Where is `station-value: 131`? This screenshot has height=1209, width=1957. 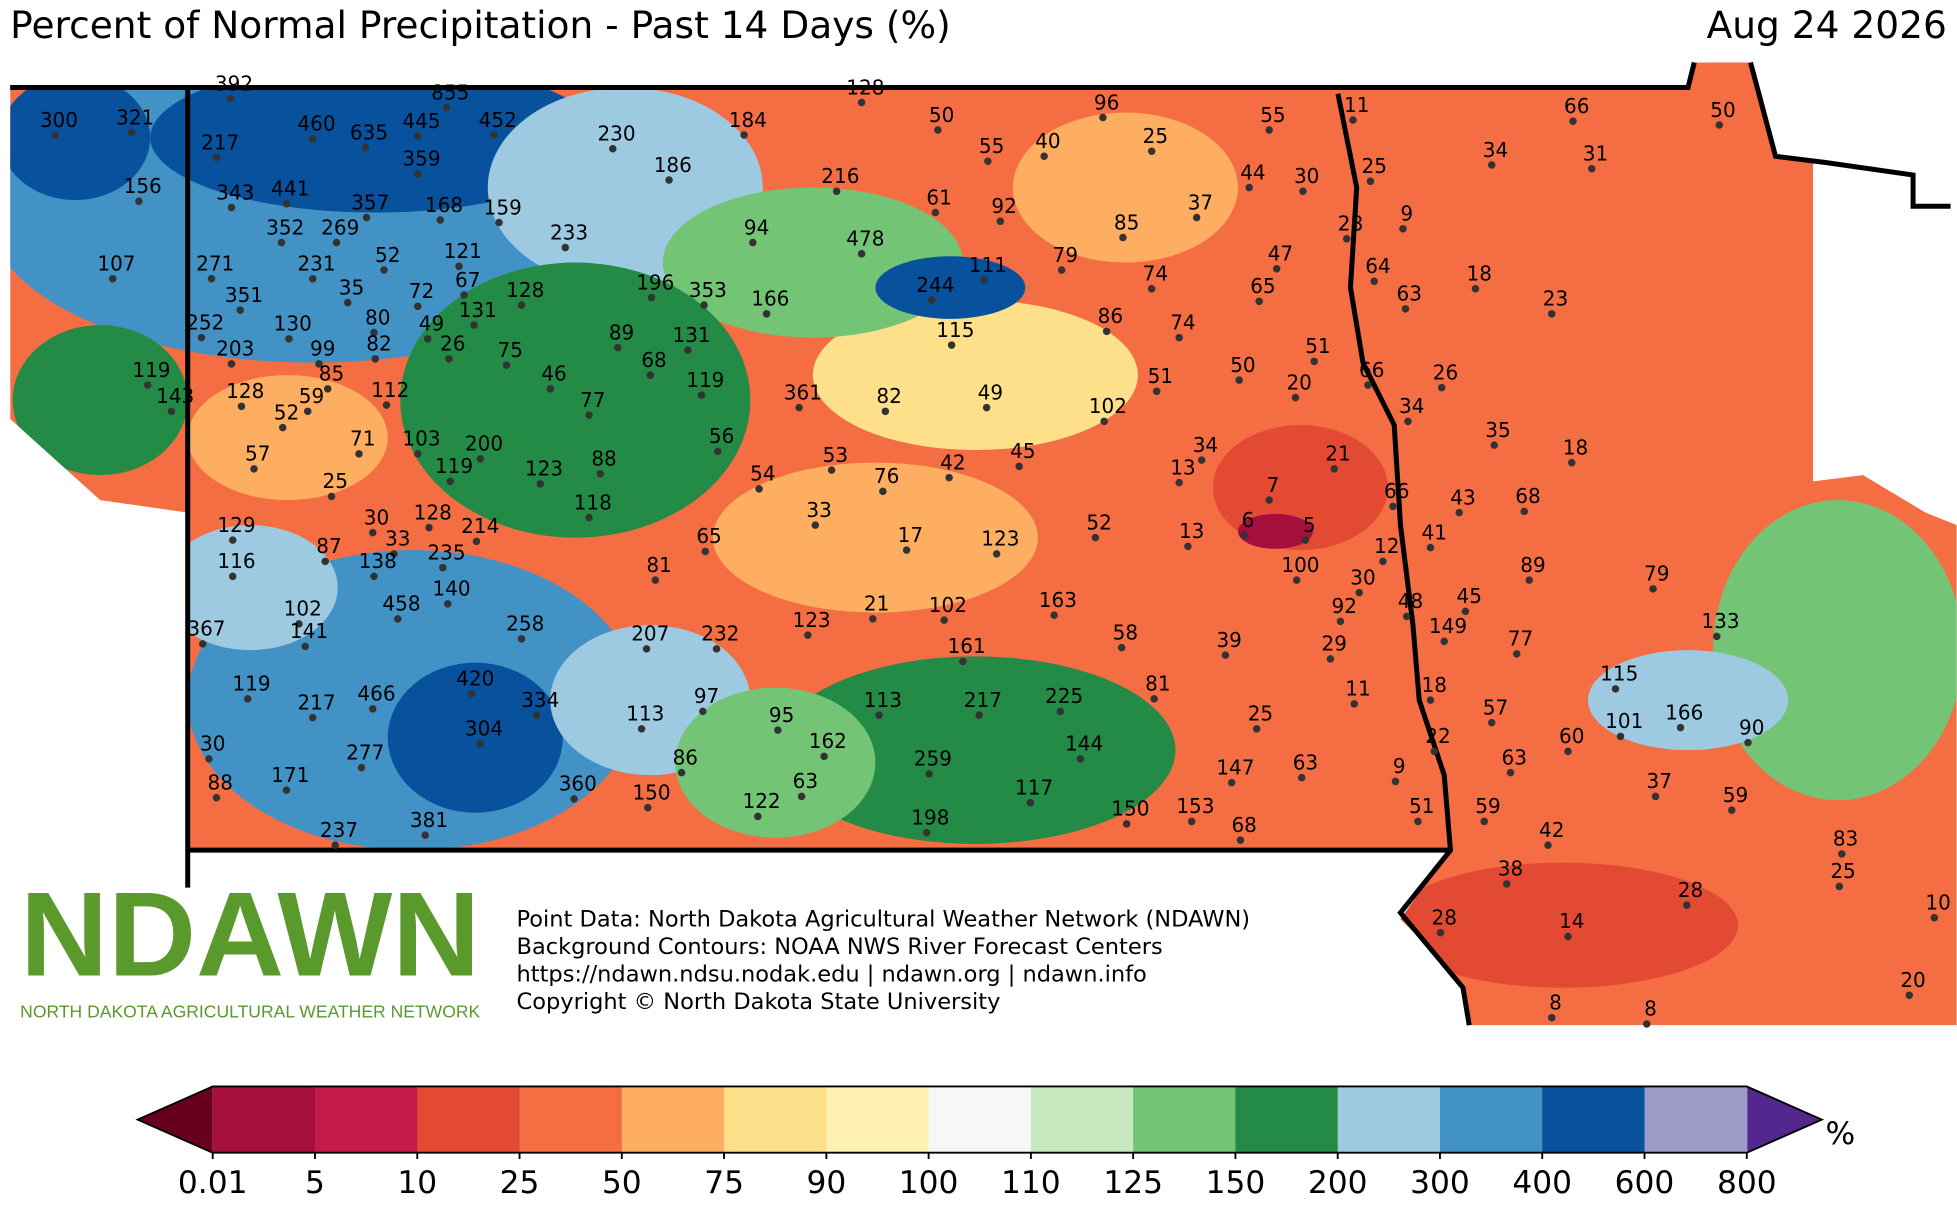
station-value: 131 is located at coordinates (478, 310).